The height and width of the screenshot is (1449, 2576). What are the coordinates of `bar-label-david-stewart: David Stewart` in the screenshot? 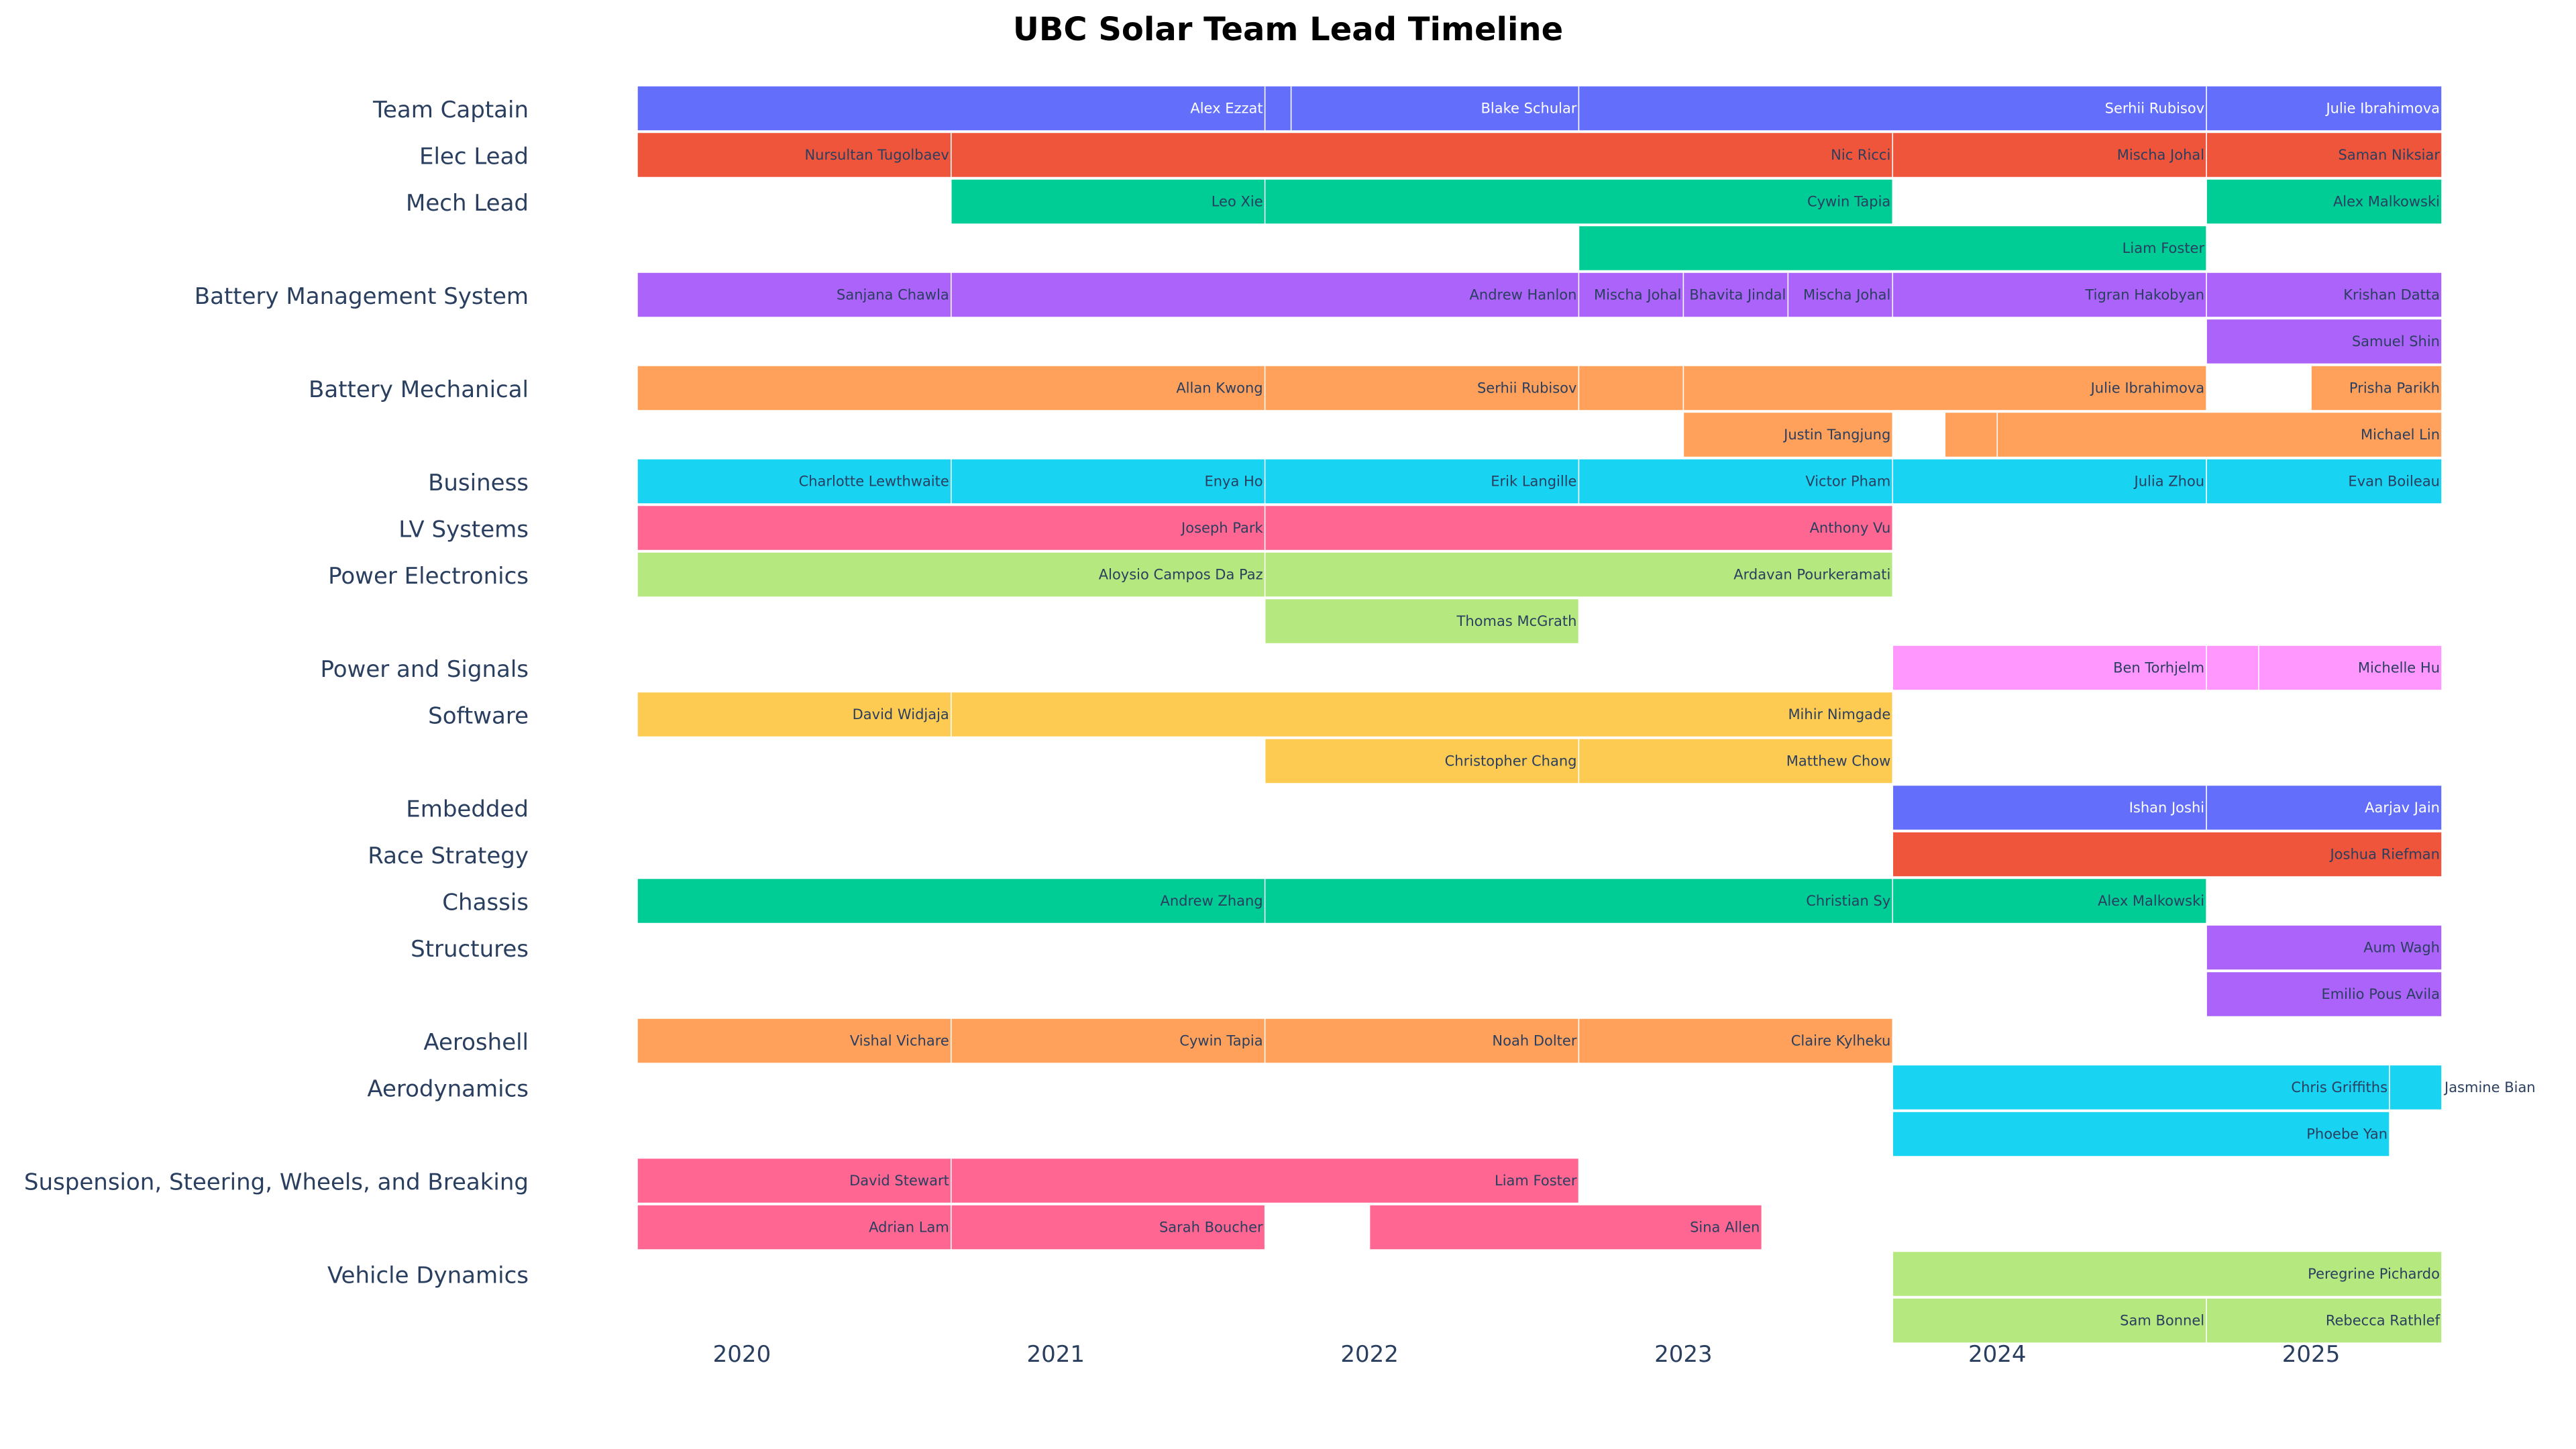 It's located at (899, 1181).